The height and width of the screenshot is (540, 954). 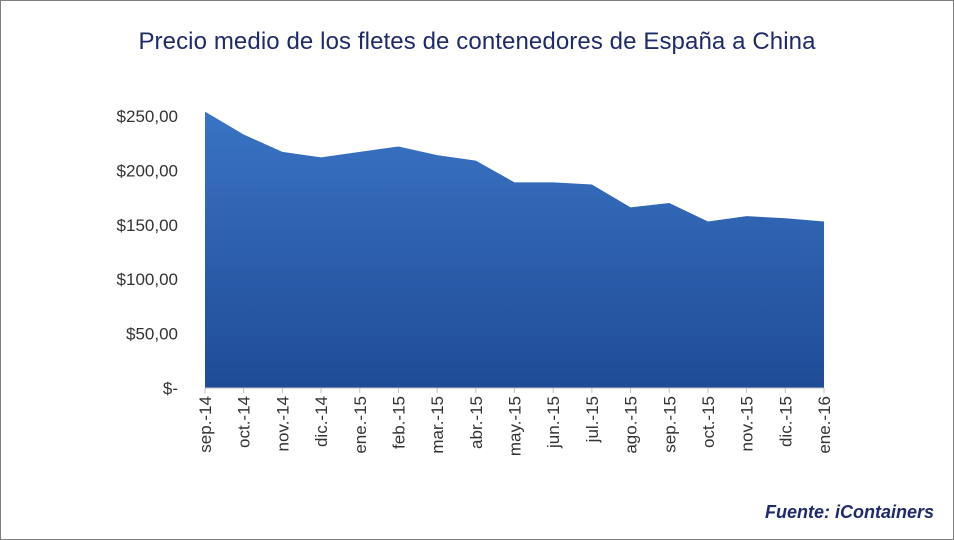 I want to click on x-tick-label: may.-15, so click(x=515, y=426).